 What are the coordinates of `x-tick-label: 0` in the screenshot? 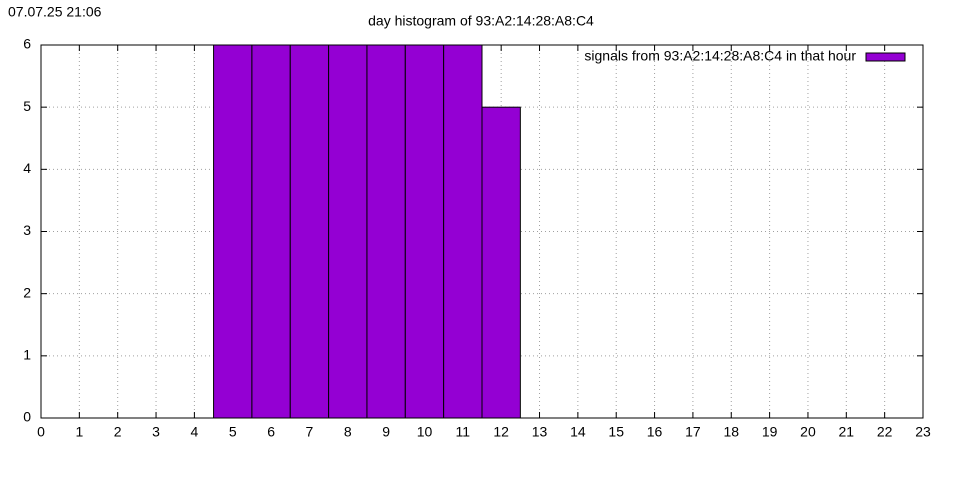 It's located at (41, 432).